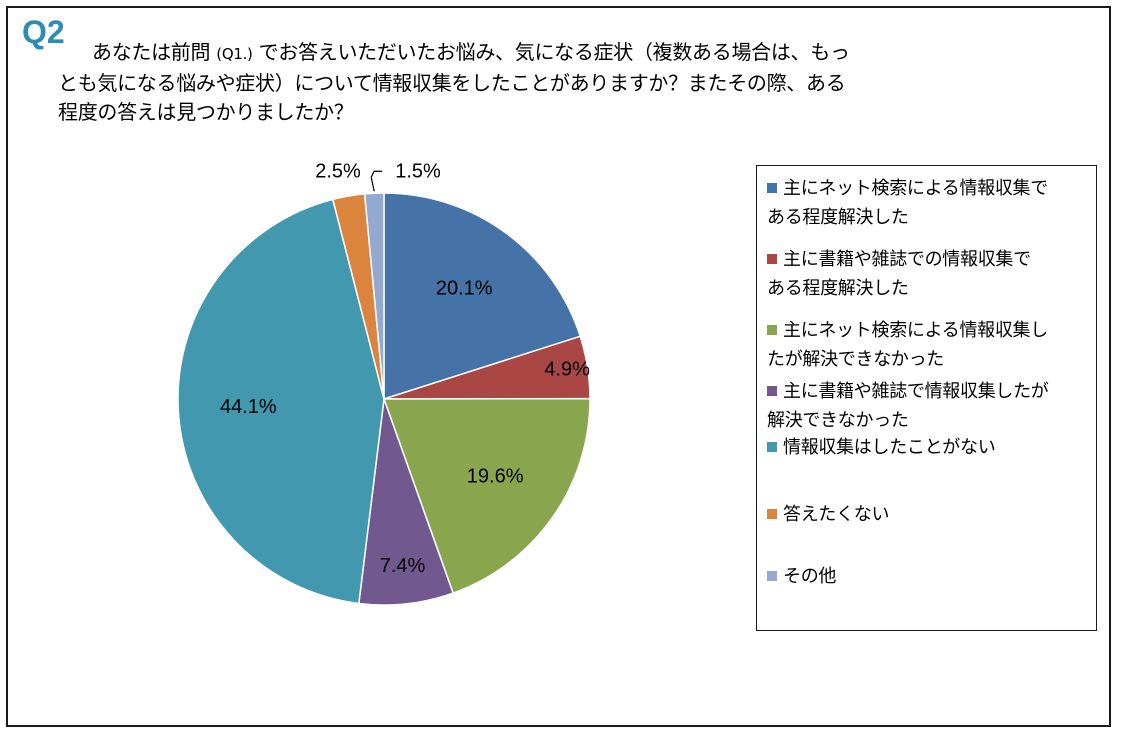 This screenshot has height=736, width=1122. What do you see at coordinates (838, 420) in the screenshot?
I see `legend-text-4-2: 解決できなかった` at bounding box center [838, 420].